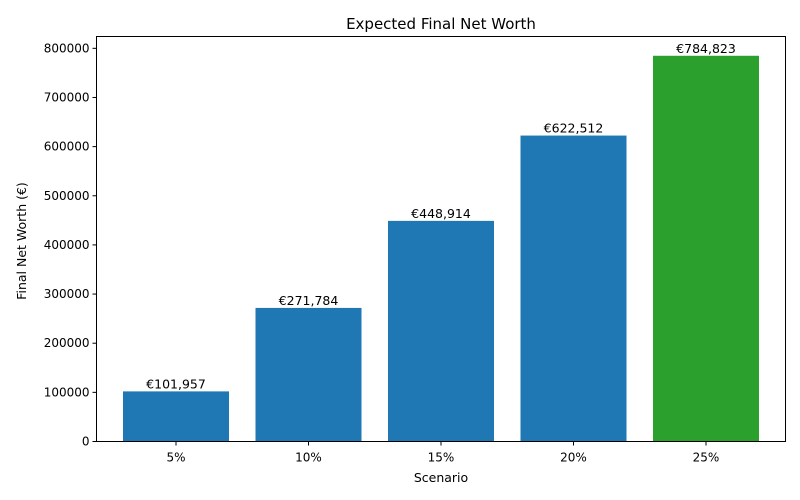  Describe the element at coordinates (86, 442) in the screenshot. I see `y-tick-label: 0` at that location.